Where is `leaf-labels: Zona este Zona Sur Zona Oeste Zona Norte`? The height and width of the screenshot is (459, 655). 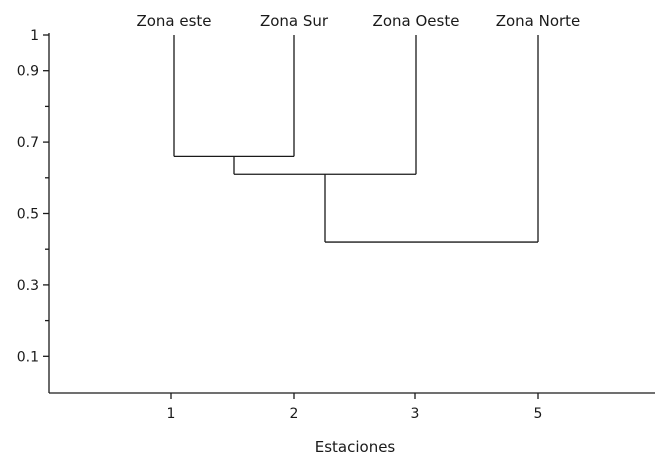 leaf-labels: Zona este Zona Sur Zona Oeste Zona Norte is located at coordinates (358, 21).